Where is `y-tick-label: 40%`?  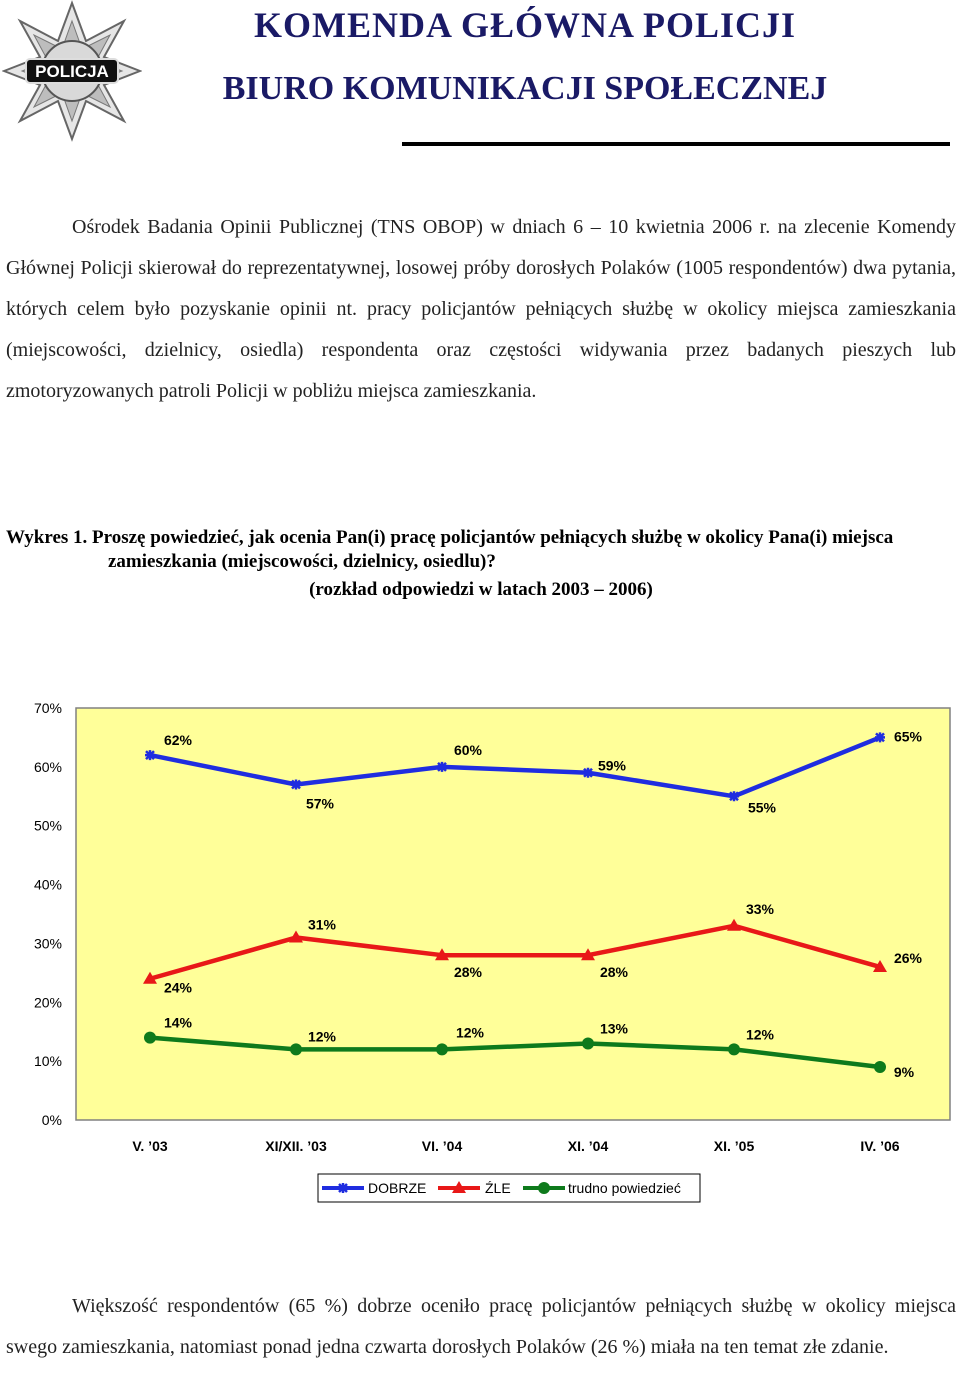 y-tick-label: 40% is located at coordinates (48, 885).